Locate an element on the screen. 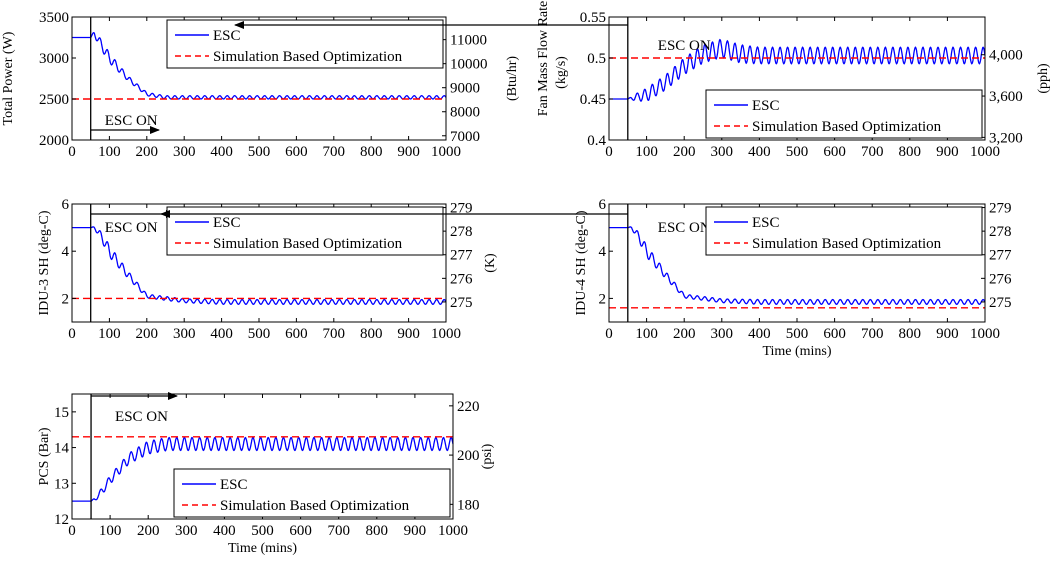  y-axis-label: PCS (Bar) is located at coordinates (44, 456).